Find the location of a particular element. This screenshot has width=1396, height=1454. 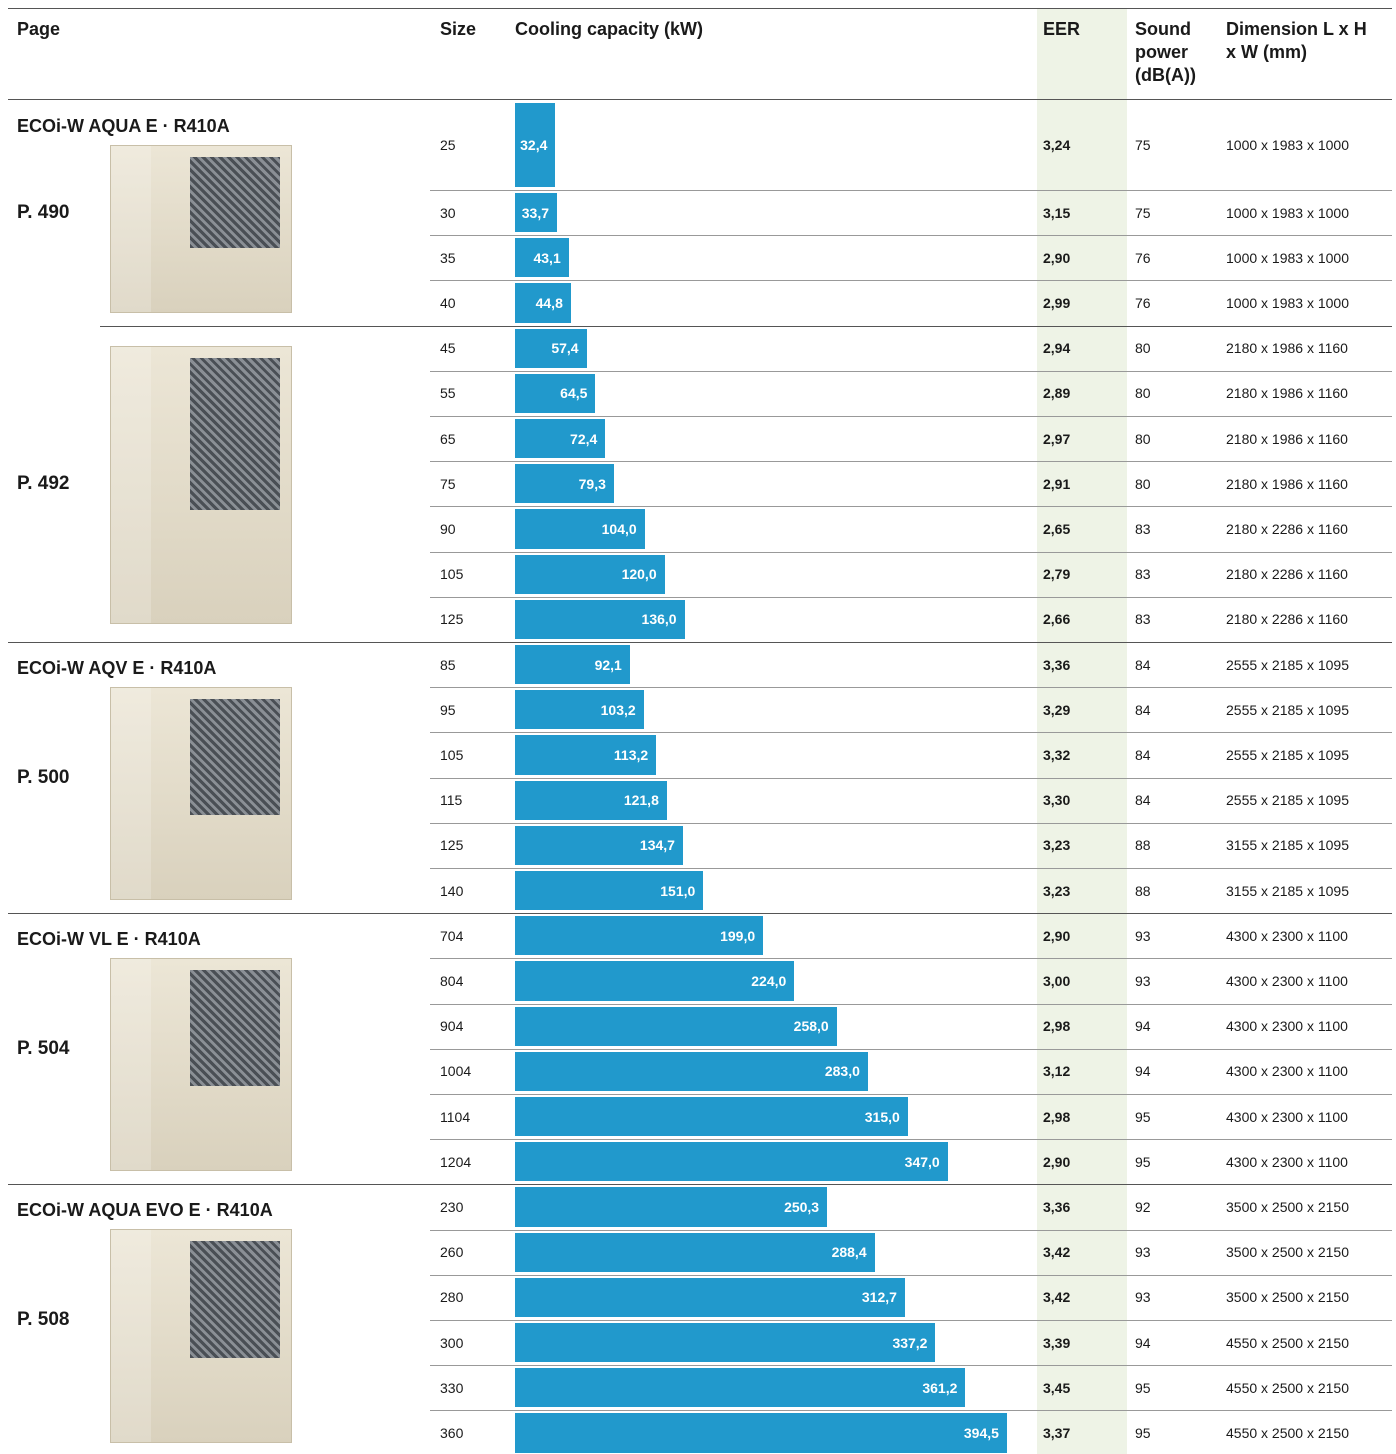

eer: 2,90 is located at coordinates (1057, 1161).